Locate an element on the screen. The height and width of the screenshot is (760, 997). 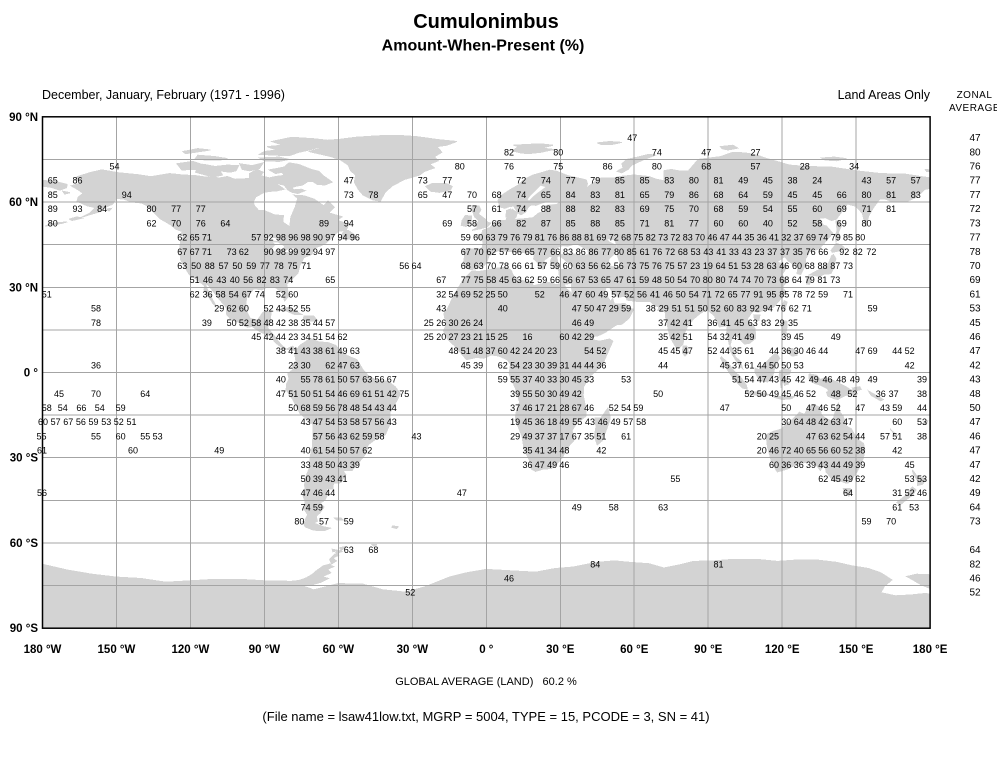
cell-value: 28 is located at coordinates (759, 266).